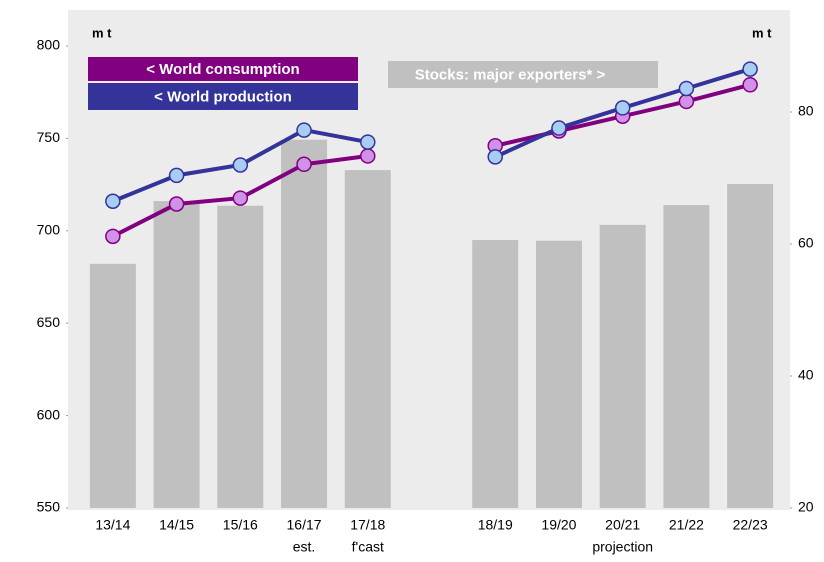  What do you see at coordinates (622, 547) in the screenshot?
I see `annotation: projection` at bounding box center [622, 547].